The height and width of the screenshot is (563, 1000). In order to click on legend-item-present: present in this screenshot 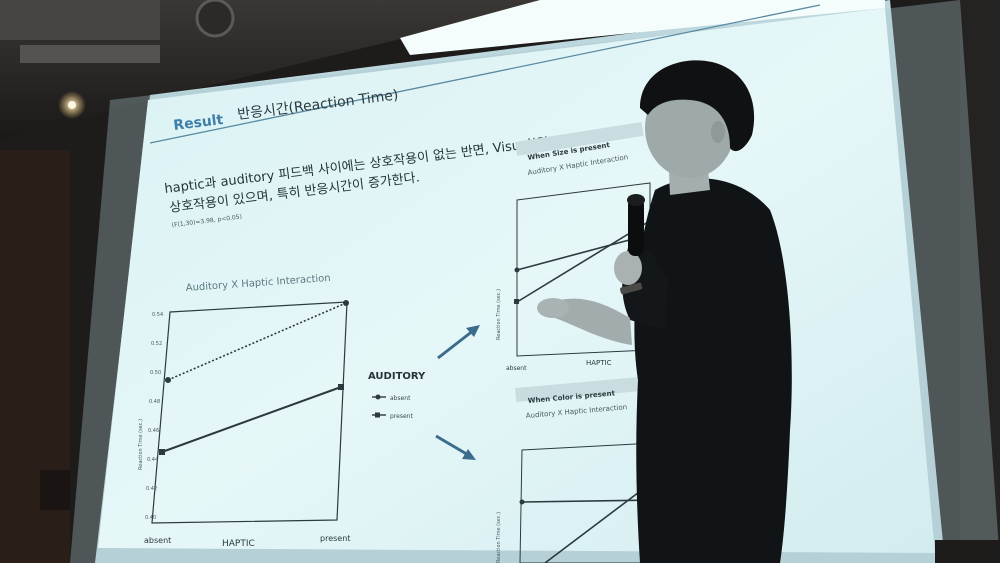, I will do `click(401, 416)`.